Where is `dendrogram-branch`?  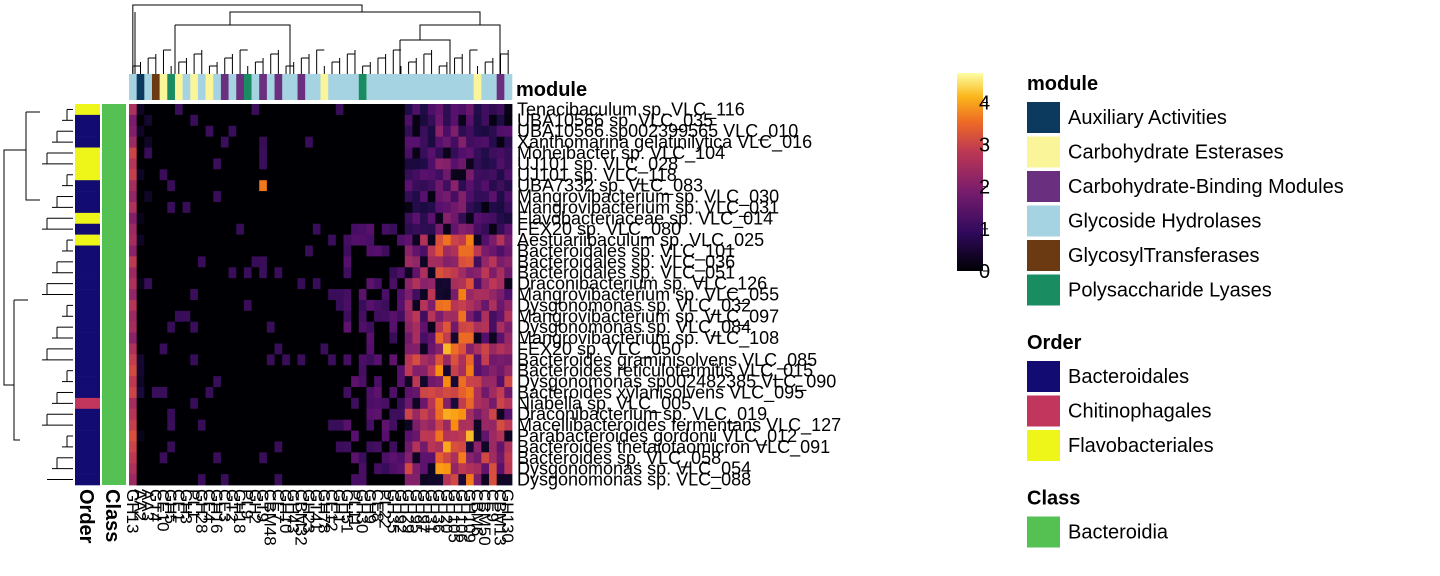 dendrogram-branch is located at coordinates (355, 18).